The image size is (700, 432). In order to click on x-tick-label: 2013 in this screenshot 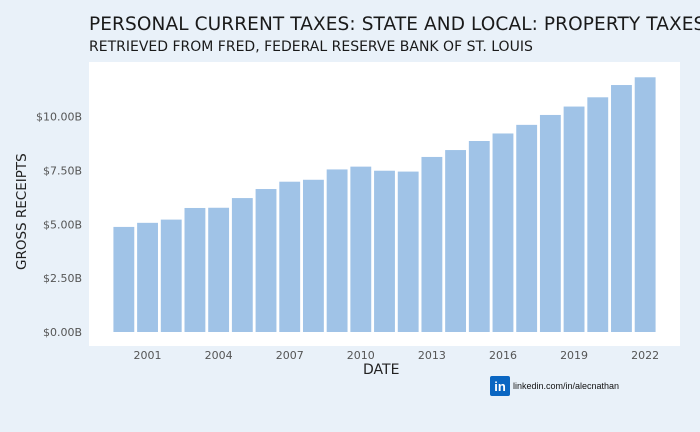, I will do `click(432, 355)`.